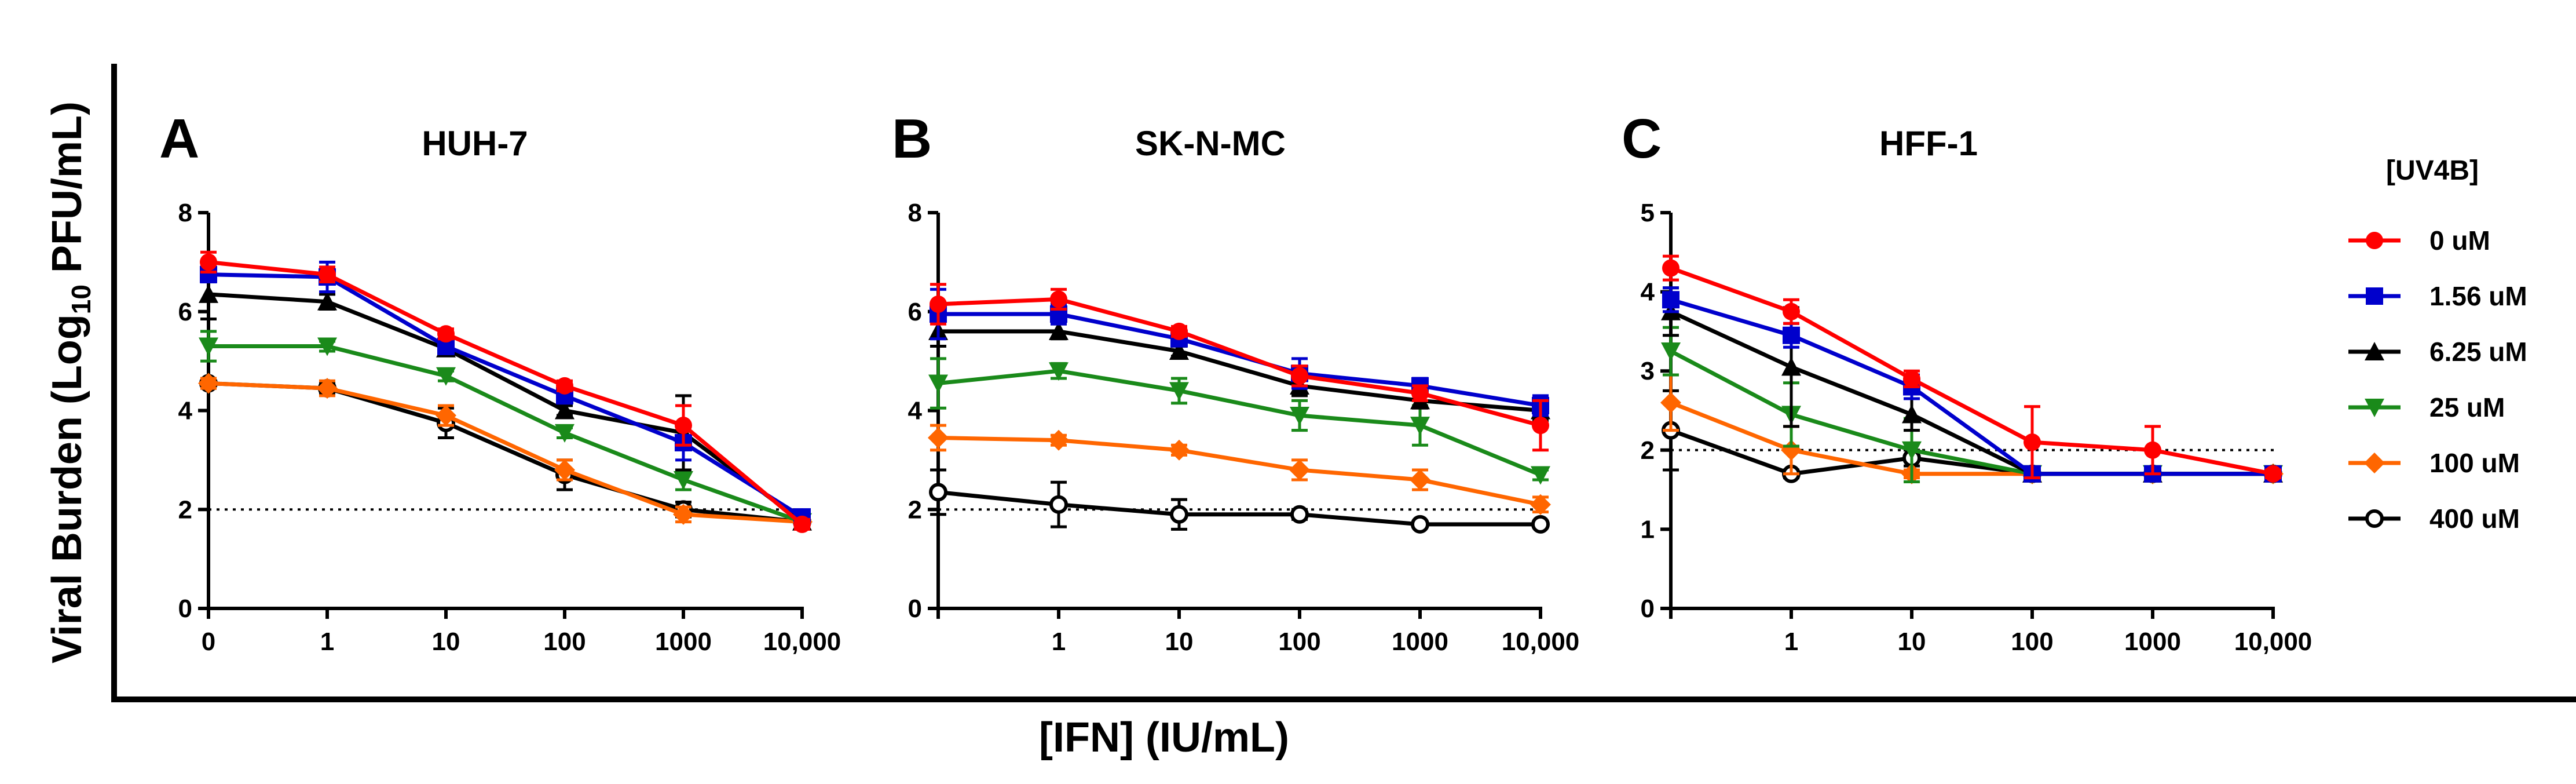  What do you see at coordinates (1648, 529) in the screenshot?
I see `y-tick-label: 1` at bounding box center [1648, 529].